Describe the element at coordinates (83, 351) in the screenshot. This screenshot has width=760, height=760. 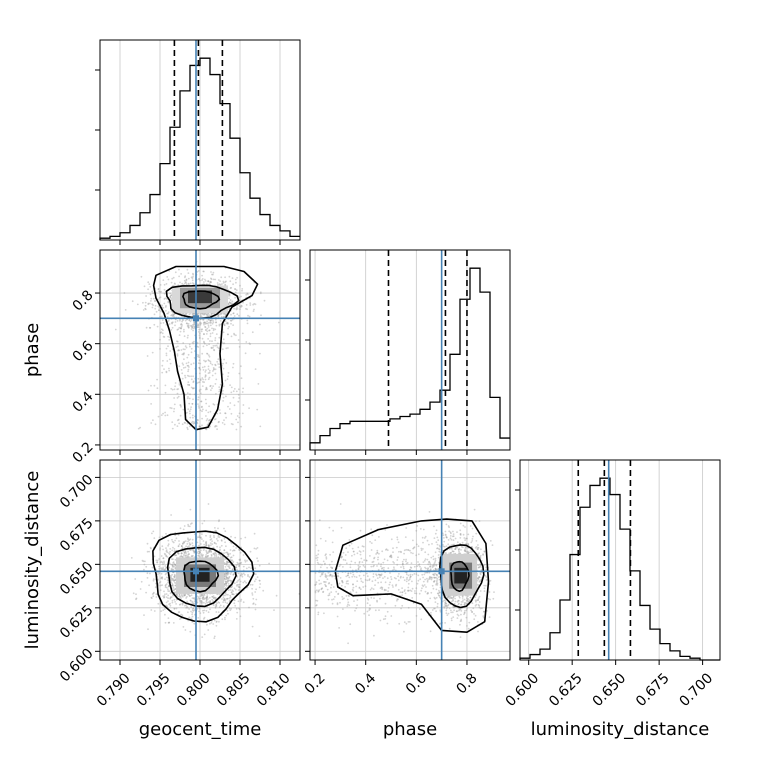
I see `y-tick-label: 0.6` at that location.